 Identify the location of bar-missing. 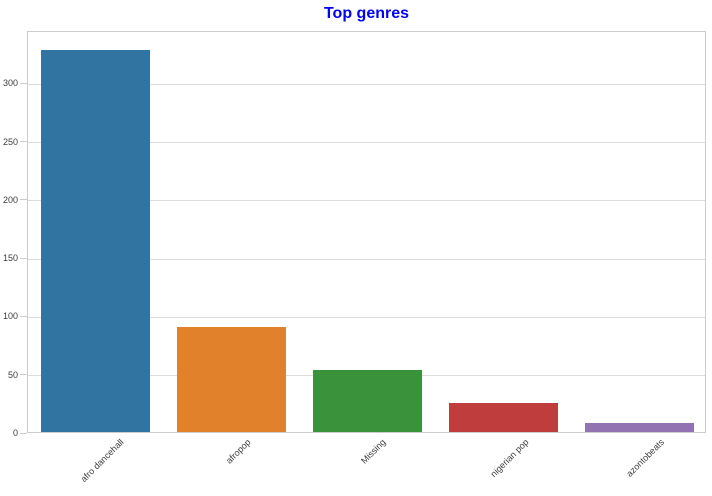
(367, 401).